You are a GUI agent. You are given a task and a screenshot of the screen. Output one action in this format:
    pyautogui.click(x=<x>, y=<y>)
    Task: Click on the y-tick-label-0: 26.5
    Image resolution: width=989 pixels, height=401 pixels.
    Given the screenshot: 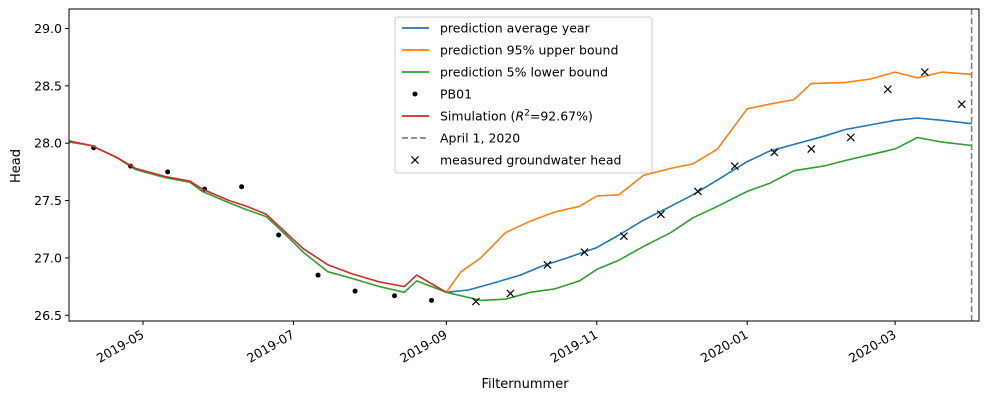 What is the action you would take?
    pyautogui.click(x=48, y=315)
    